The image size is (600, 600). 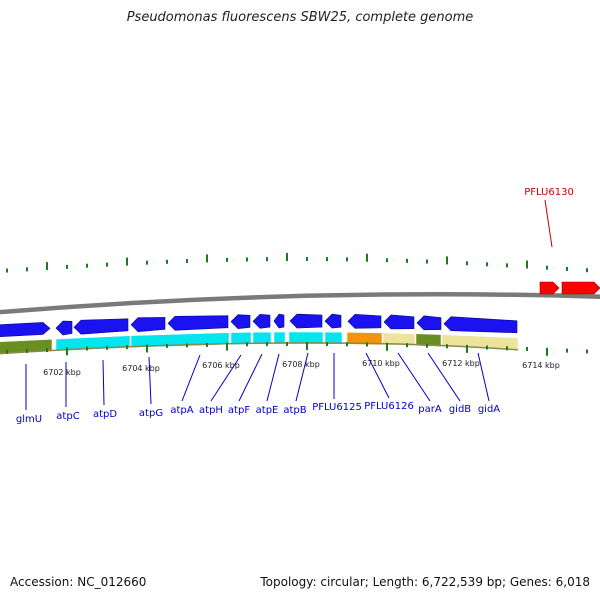 I want to click on feature-track, so click(x=300, y=318).